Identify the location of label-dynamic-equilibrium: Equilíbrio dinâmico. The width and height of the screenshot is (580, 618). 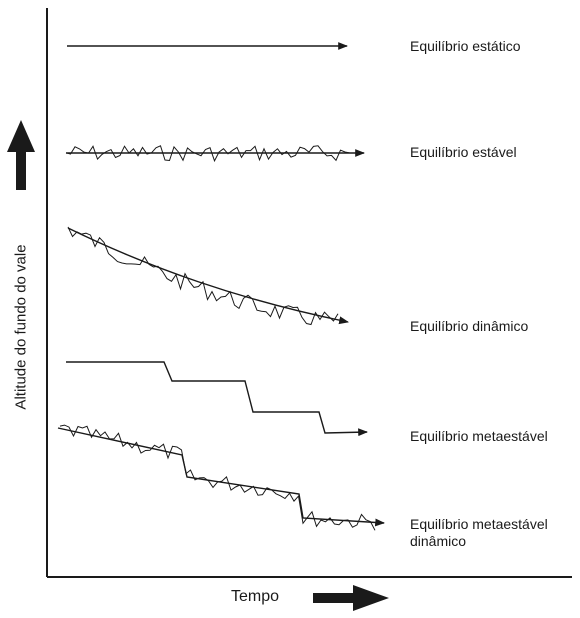
(469, 326).